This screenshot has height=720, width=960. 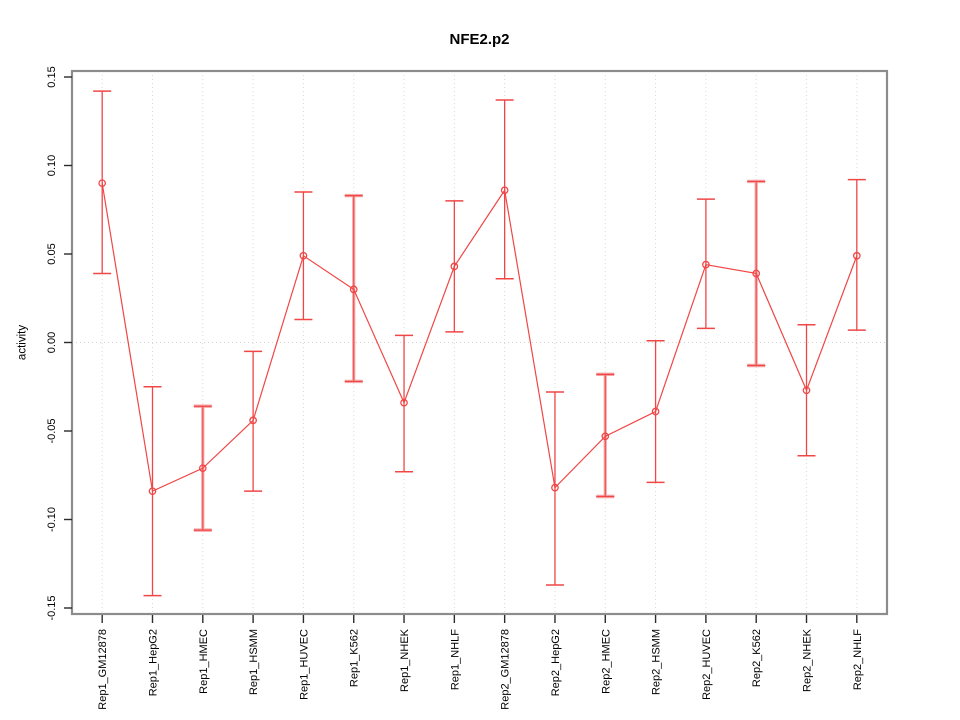 I want to click on x-tick-label: Rep2_HMEC, so click(x=606, y=661).